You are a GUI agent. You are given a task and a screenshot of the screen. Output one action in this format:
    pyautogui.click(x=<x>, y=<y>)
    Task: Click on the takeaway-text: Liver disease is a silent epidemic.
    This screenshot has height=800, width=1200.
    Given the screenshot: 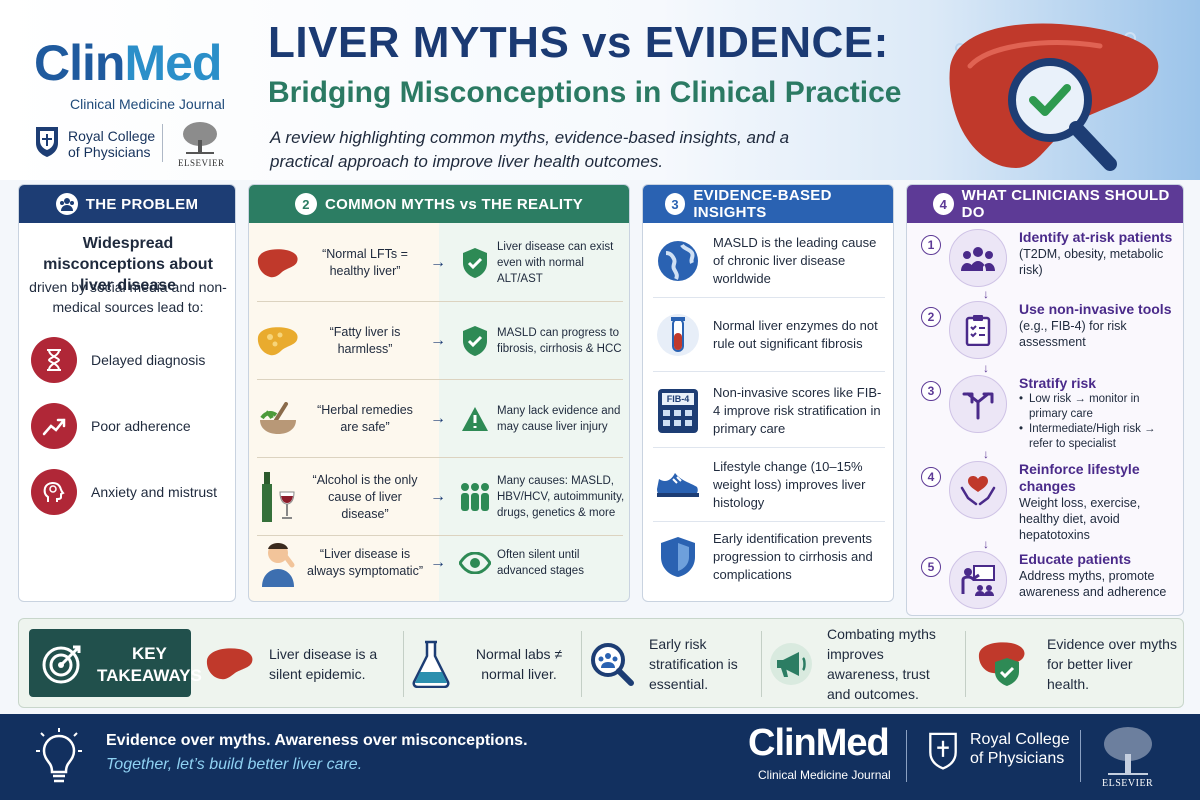 What is the action you would take?
    pyautogui.click(x=323, y=664)
    